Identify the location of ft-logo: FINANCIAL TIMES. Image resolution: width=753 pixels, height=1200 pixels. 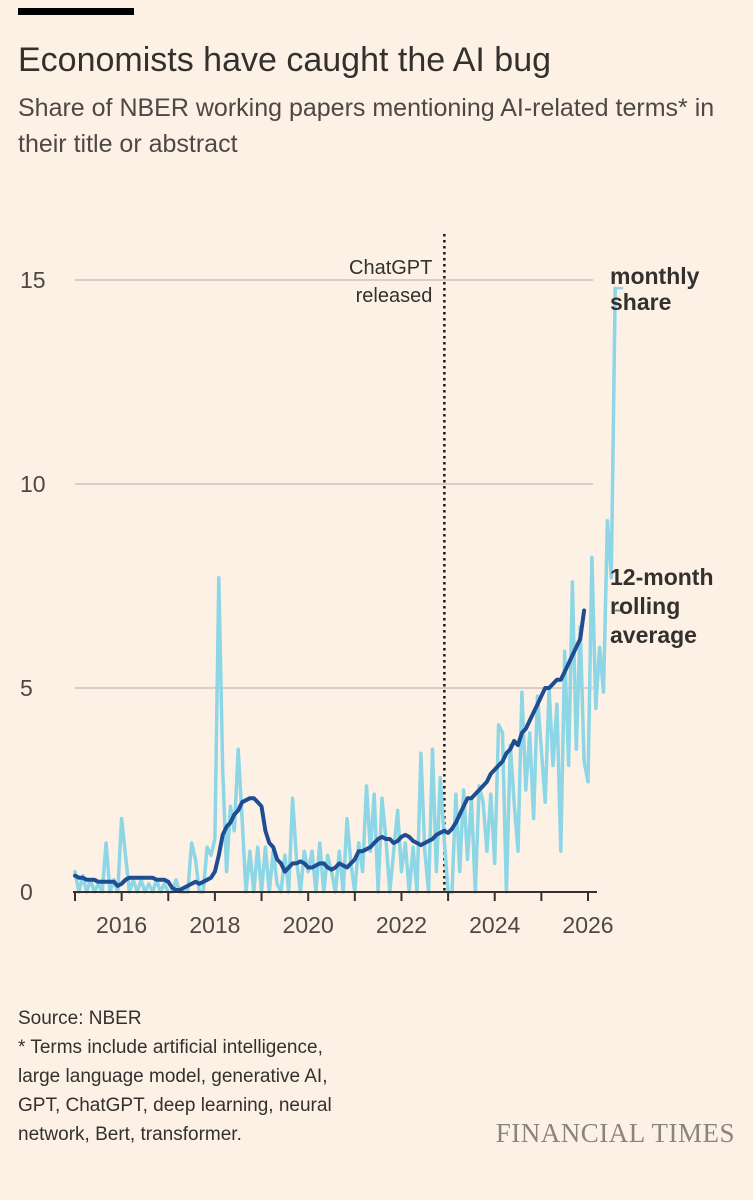
(615, 1133).